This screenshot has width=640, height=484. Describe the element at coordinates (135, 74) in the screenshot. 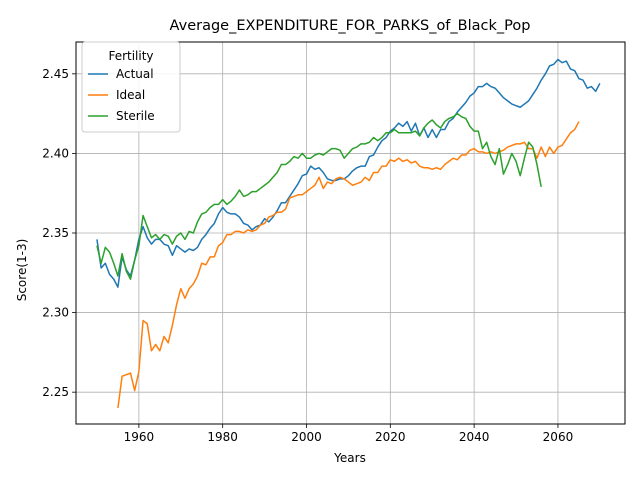

I see `legend-label-actual: Actual` at that location.